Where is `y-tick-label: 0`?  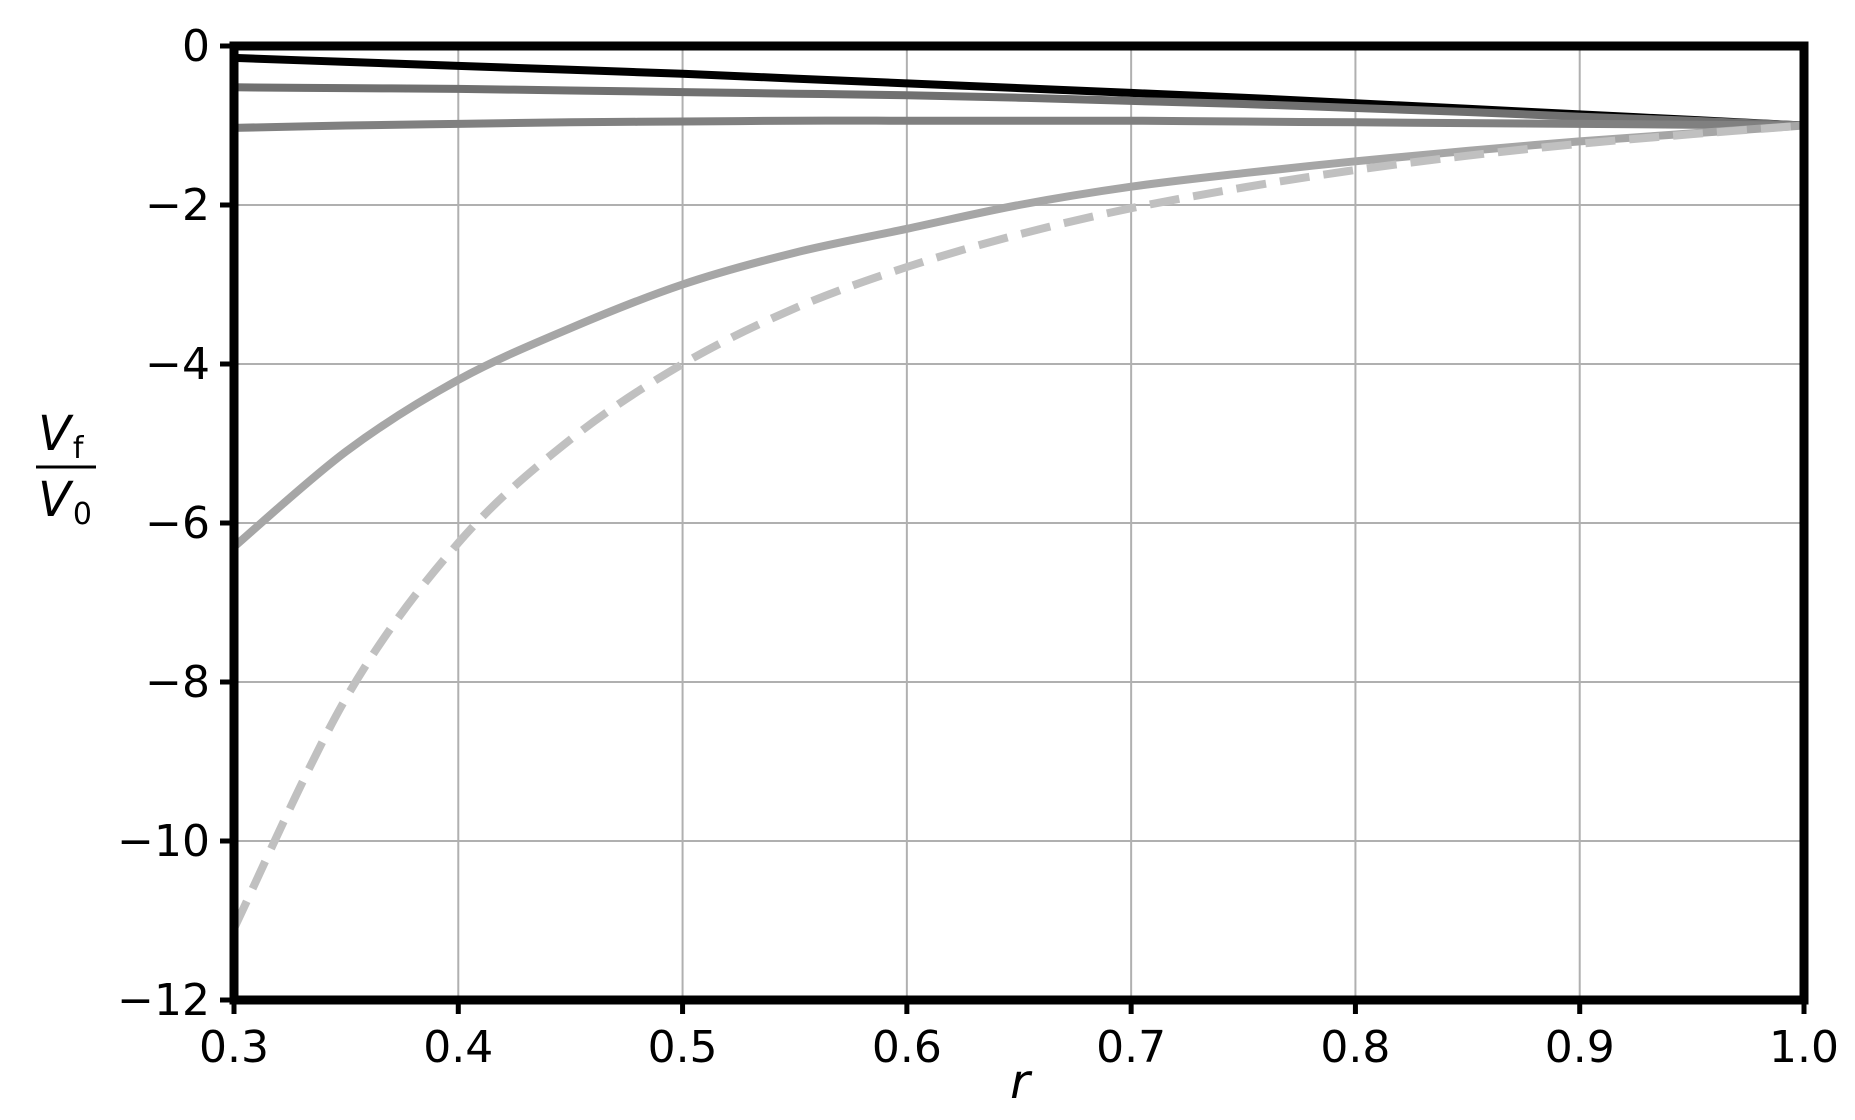 y-tick-label: 0 is located at coordinates (196, 46).